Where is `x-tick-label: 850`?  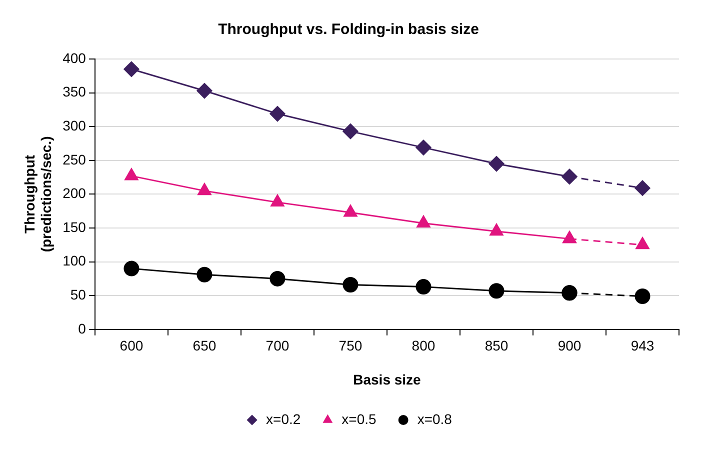
x-tick-label: 850 is located at coordinates (496, 346).